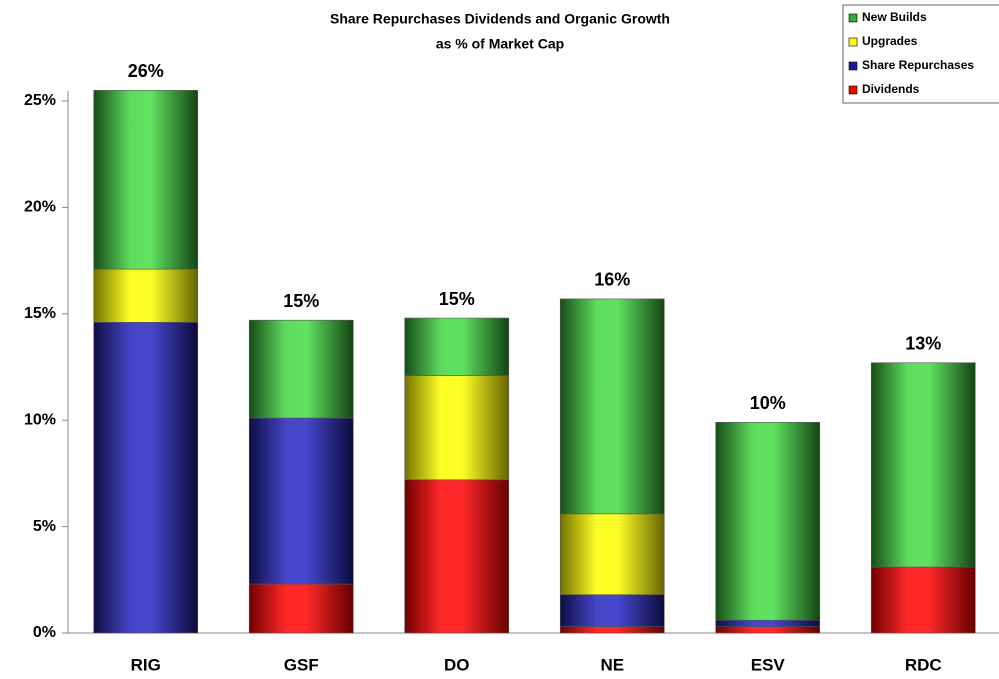 This screenshot has height=679, width=999. I want to click on legend-box, so click(920, 54).